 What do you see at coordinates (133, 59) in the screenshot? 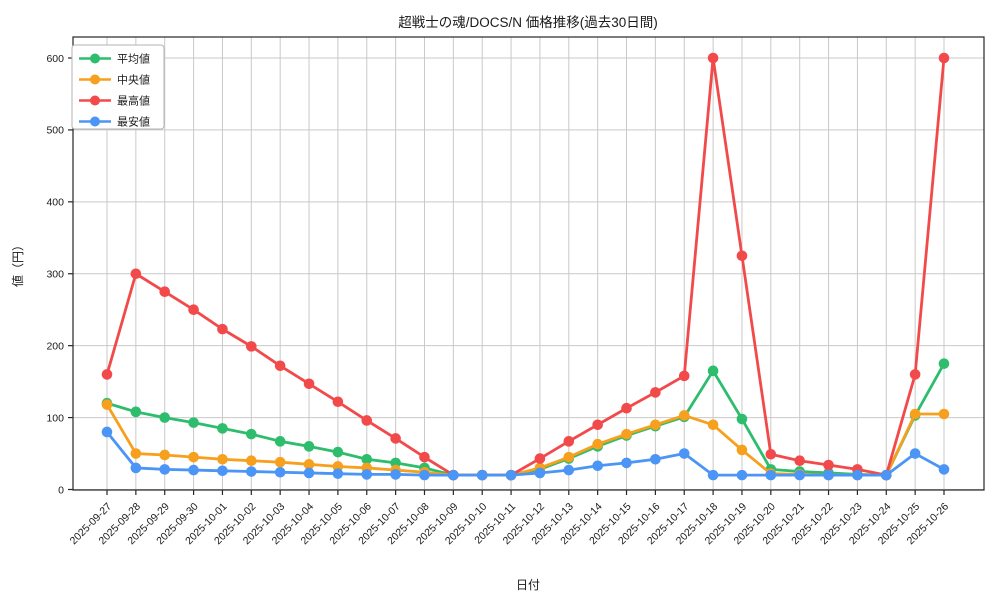
I see `legend-label-avg: 平均値` at bounding box center [133, 59].